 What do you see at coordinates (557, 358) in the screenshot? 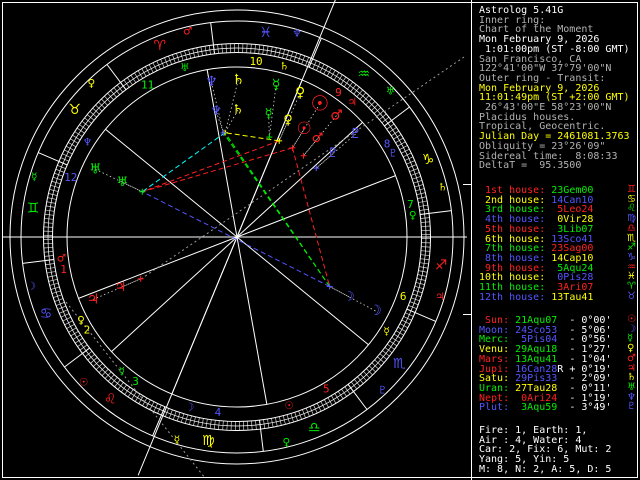
I see `planet-row: Mars: 13Aqu41 - 1°04' ♂` at bounding box center [557, 358].